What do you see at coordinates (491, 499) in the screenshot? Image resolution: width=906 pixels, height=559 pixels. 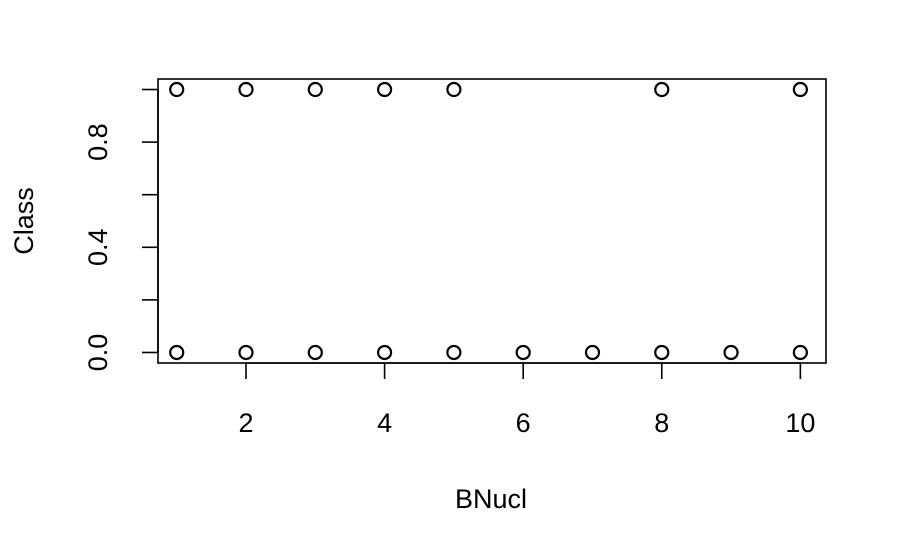 I see `x-axis-label: BNucl` at bounding box center [491, 499].